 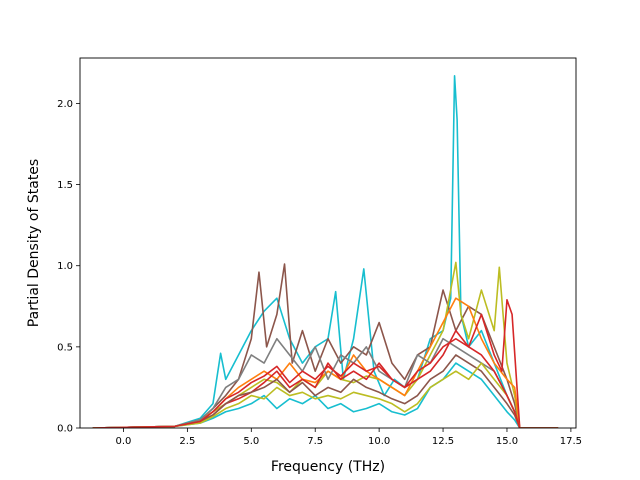 I want to click on y-tick-label: 1.5, so click(x=65, y=185).